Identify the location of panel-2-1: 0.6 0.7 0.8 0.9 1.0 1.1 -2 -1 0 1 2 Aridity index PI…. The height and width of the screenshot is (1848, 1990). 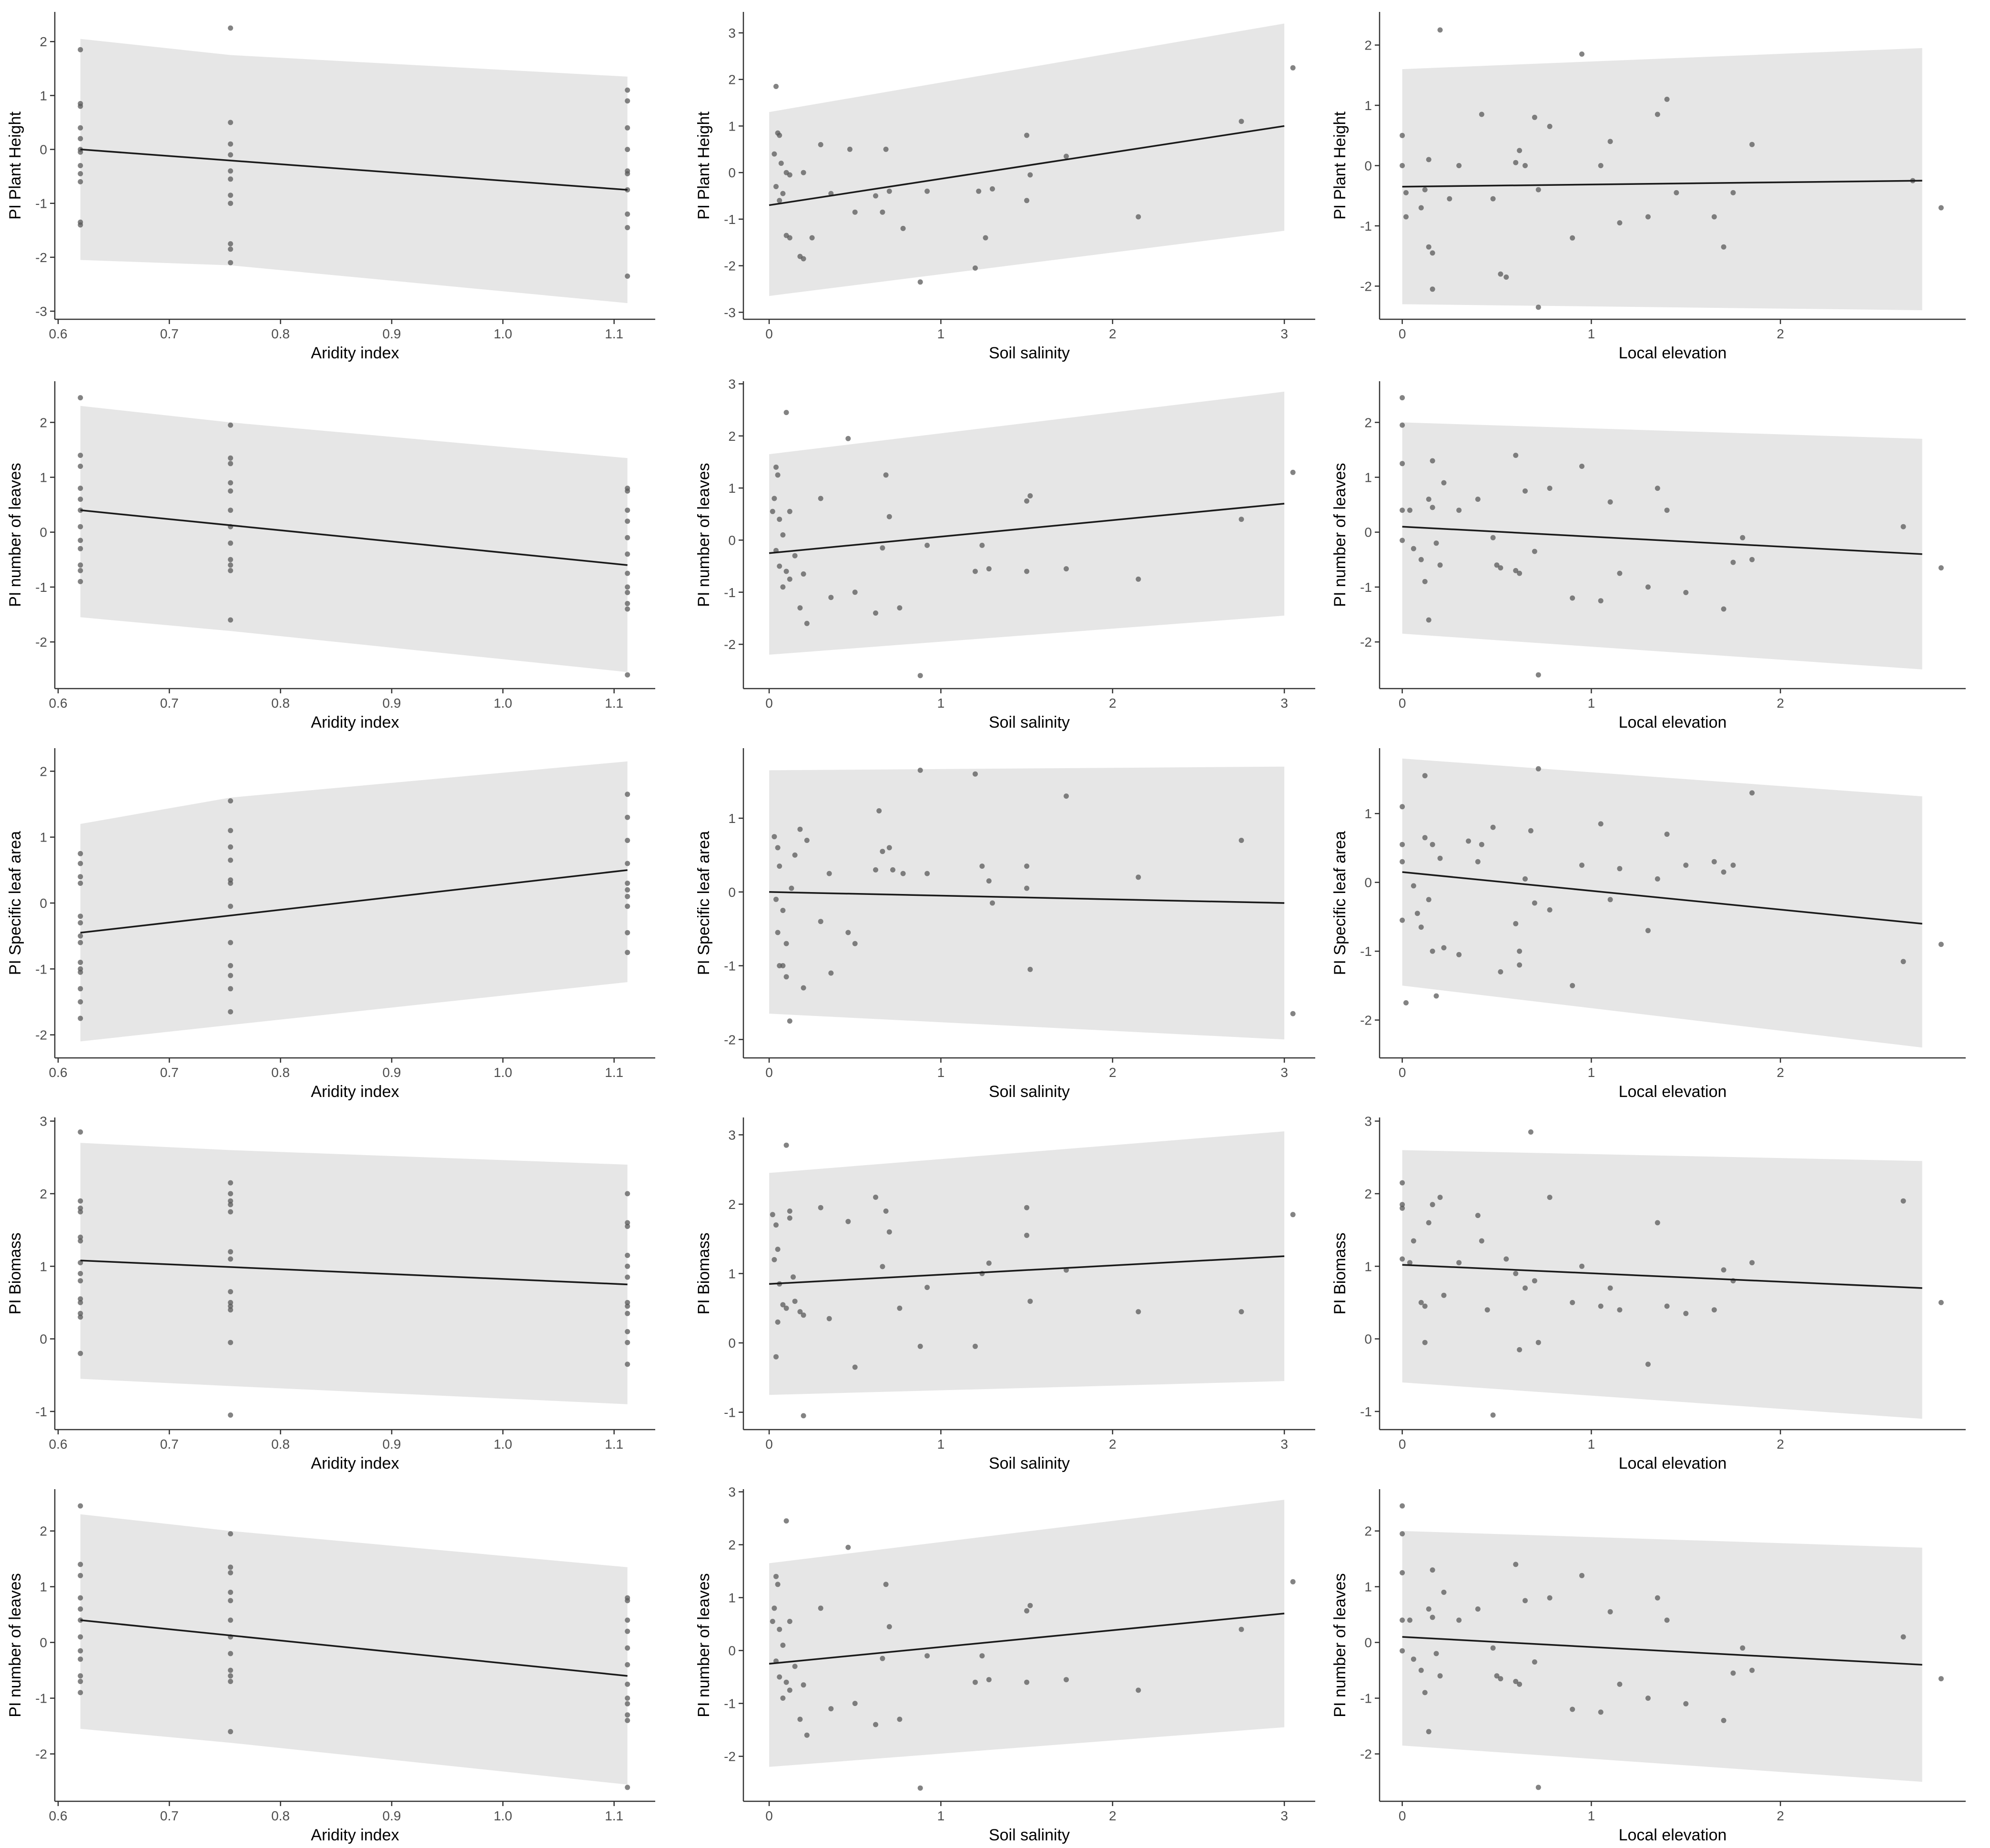
(330, 556).